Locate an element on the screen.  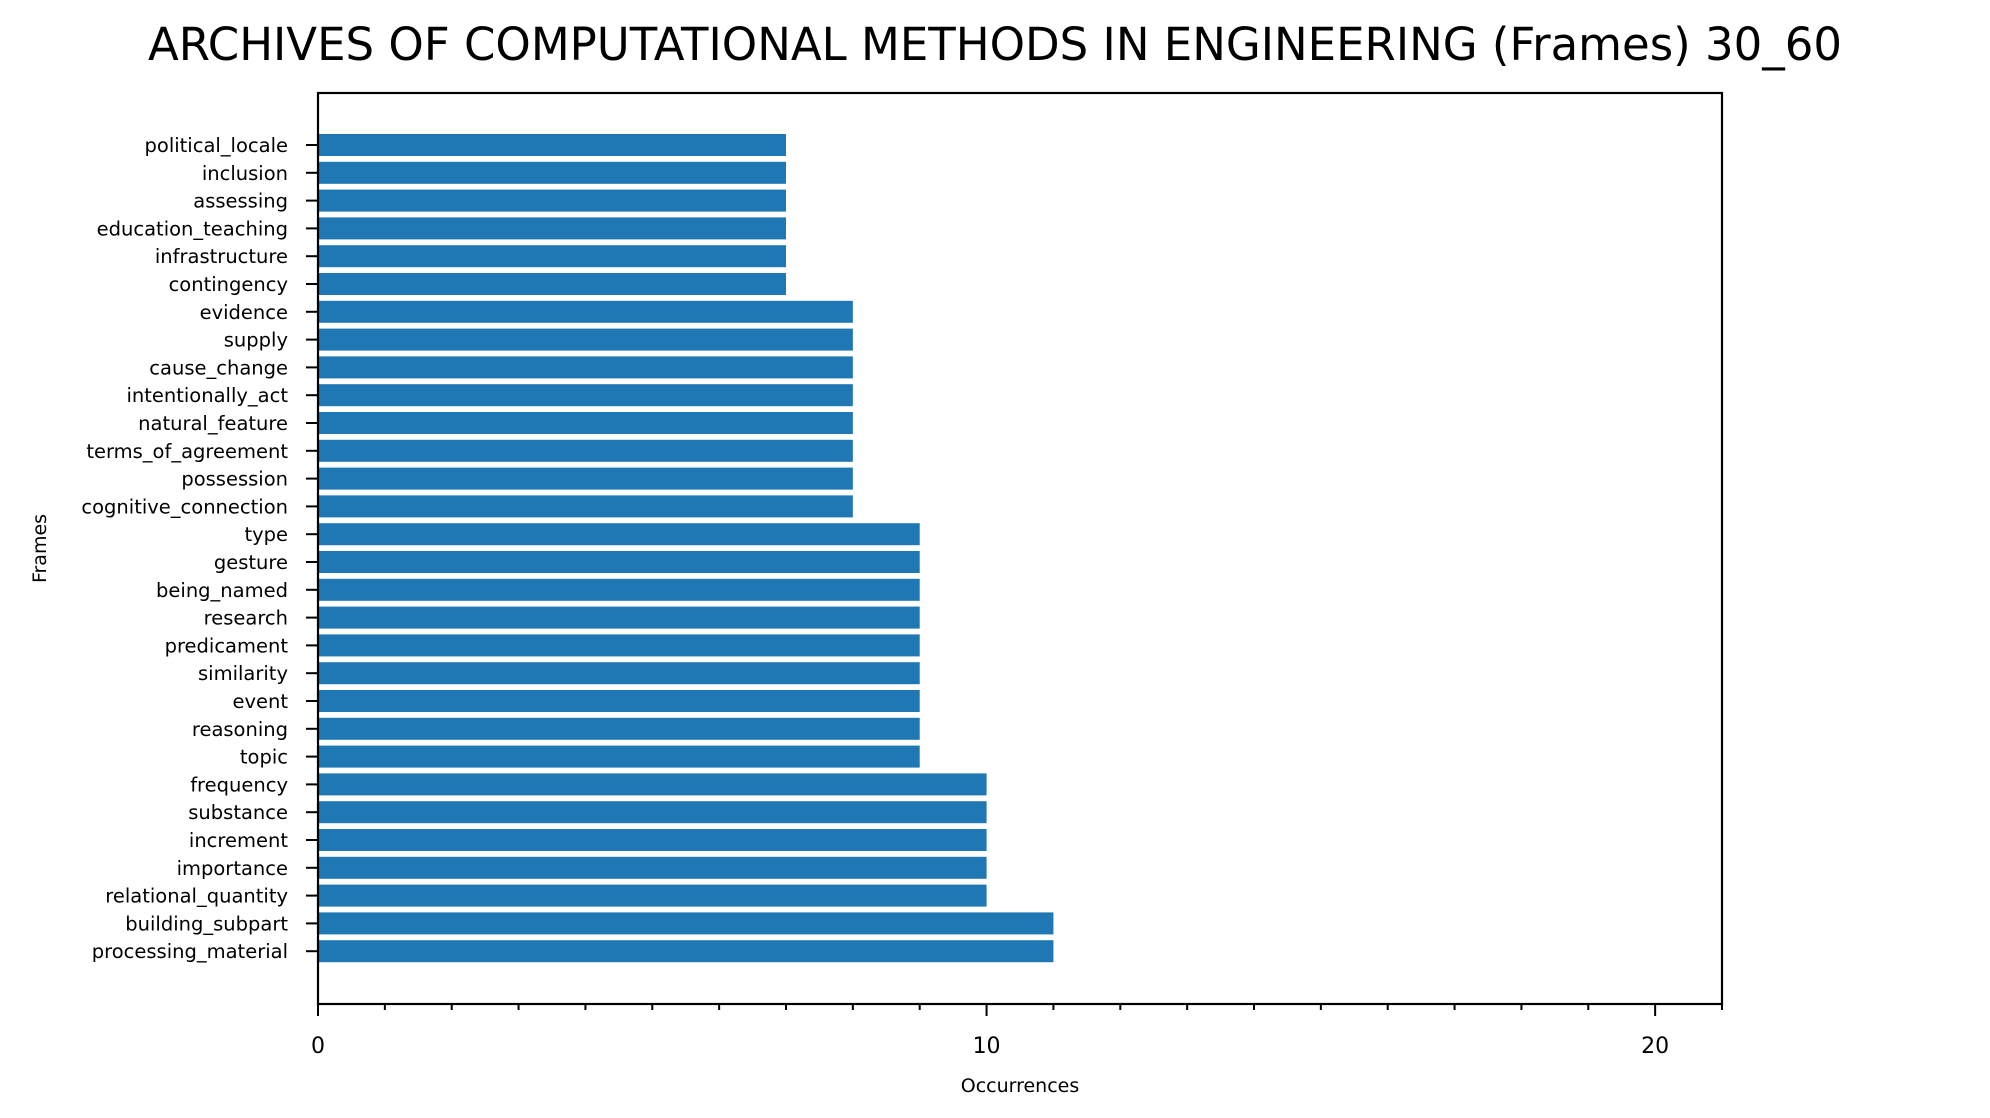
y-tick-label: processing_material is located at coordinates (190, 951).